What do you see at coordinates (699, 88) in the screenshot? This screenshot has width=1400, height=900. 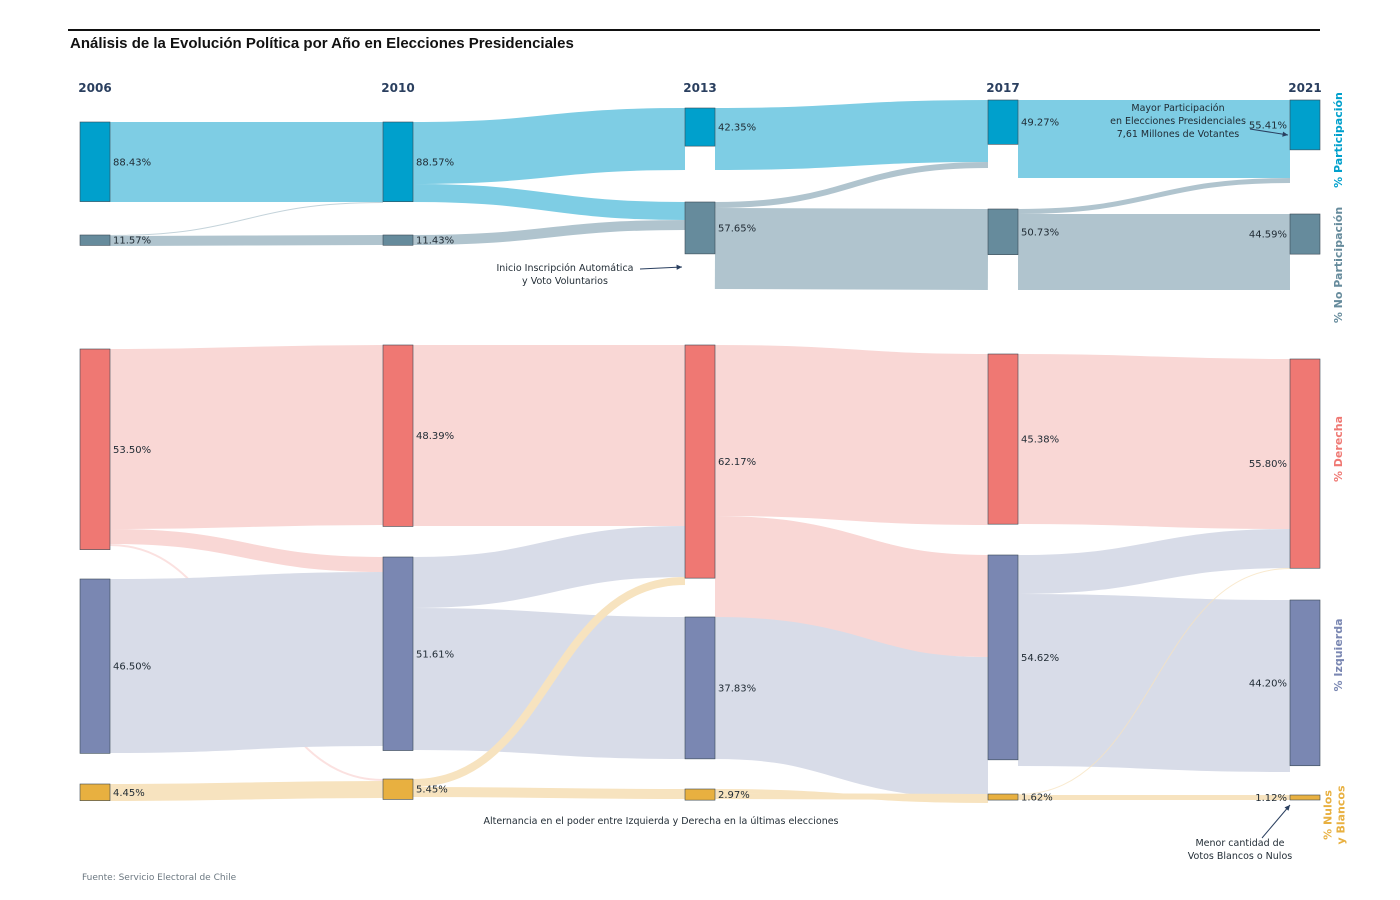 I see `year-label: 2013` at bounding box center [699, 88].